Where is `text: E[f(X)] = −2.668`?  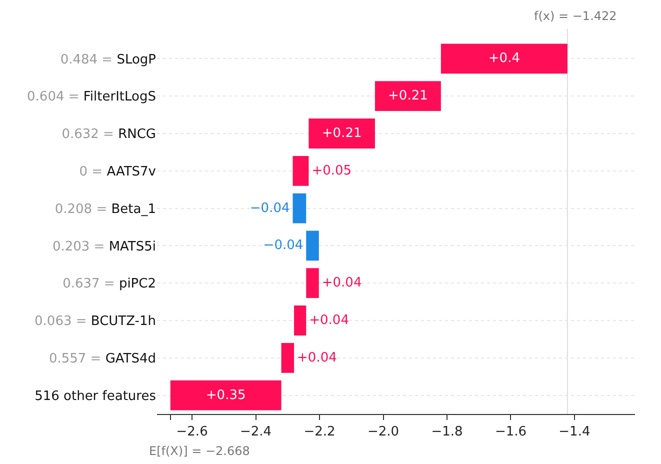 text: E[f(X)] = −2.668 is located at coordinates (199, 451).